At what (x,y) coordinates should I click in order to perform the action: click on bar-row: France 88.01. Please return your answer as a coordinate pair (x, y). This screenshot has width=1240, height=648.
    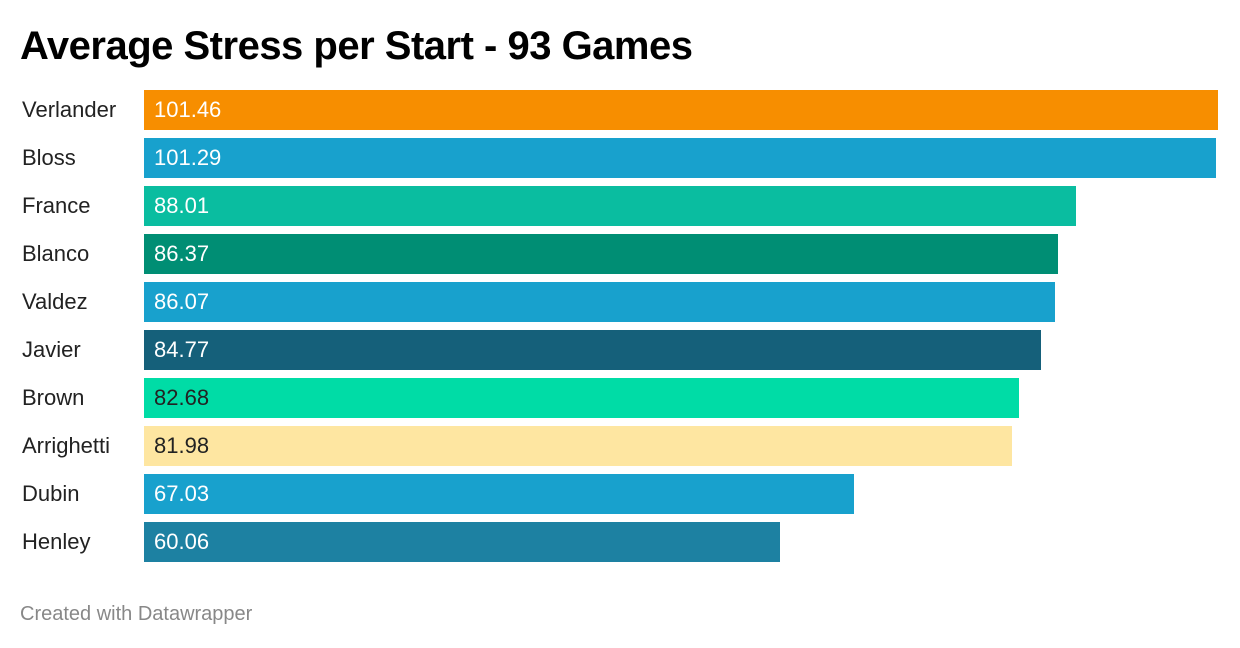
    Looking at the image, I should click on (620, 206).